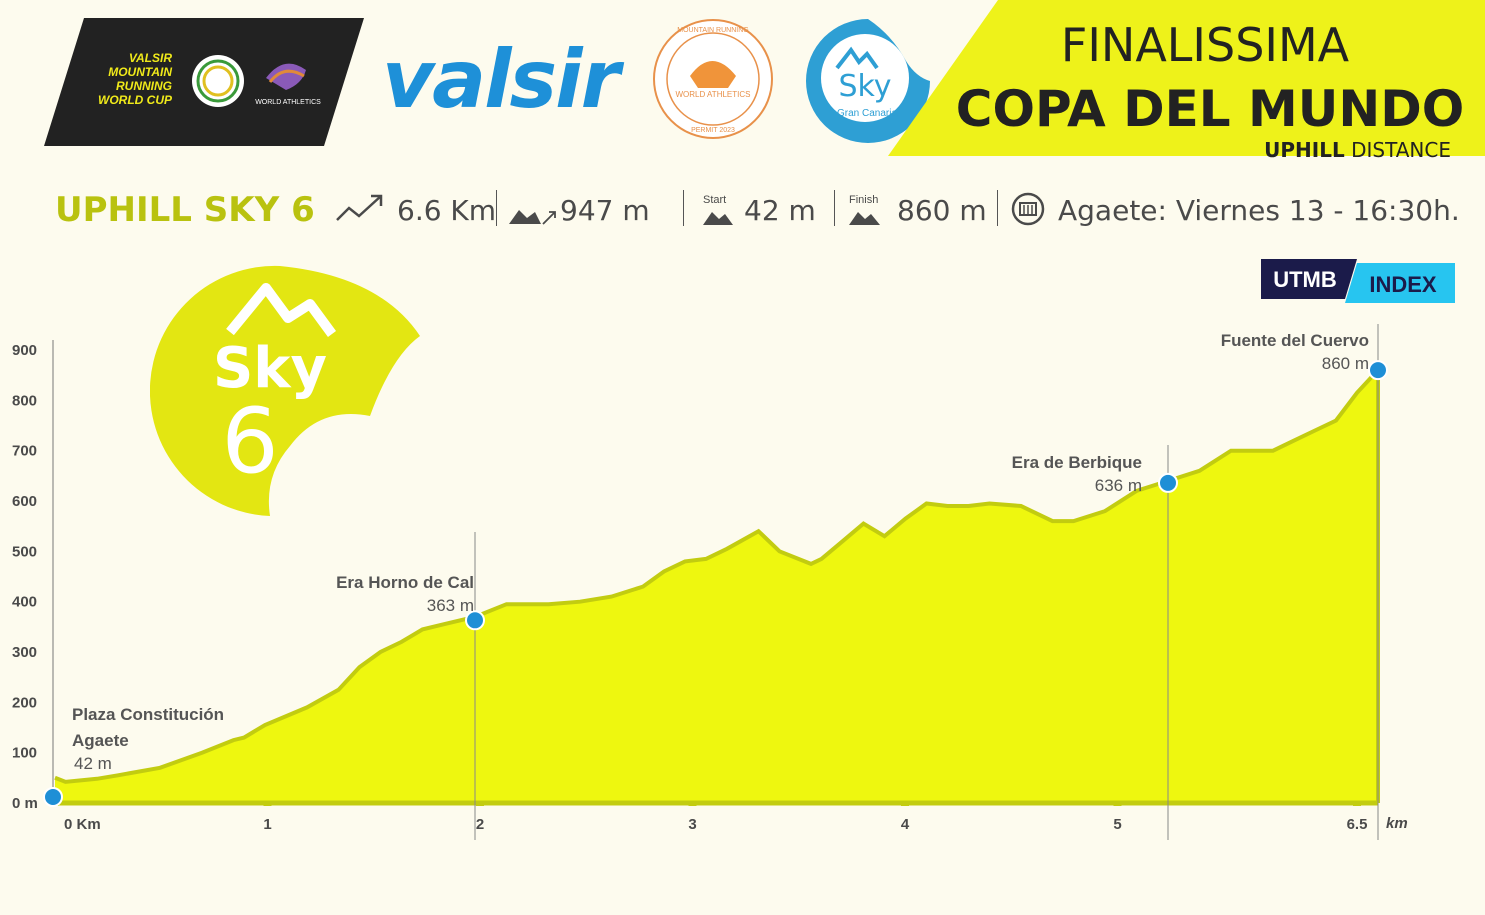 This screenshot has width=1485, height=915. I want to click on utmb-right-text: INDEX, so click(1403, 284).